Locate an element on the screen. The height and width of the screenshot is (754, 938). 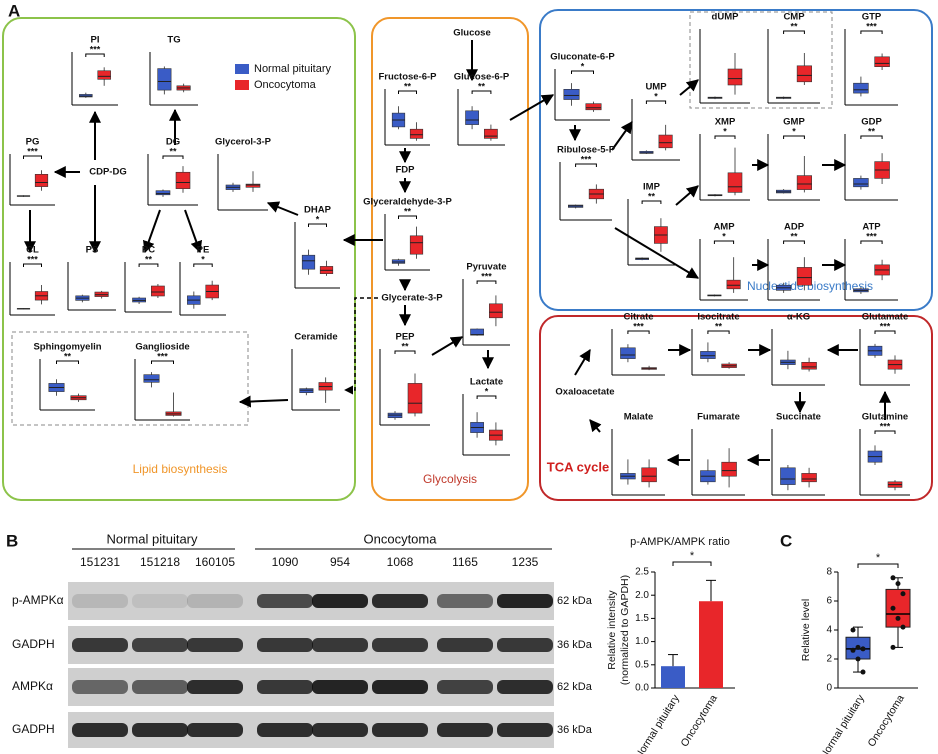
x-tick-label: Oncocytoma is located at coordinates (698, 721).